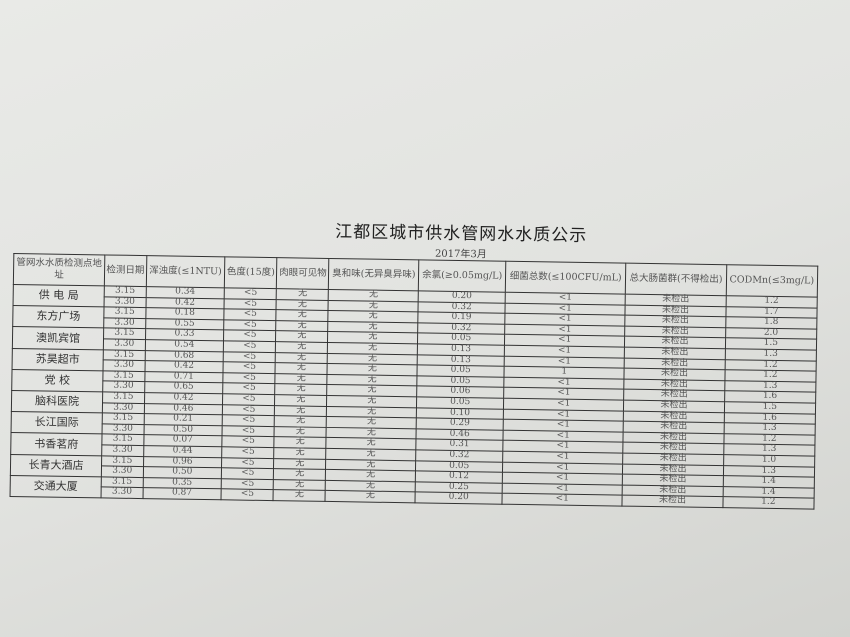 This screenshot has width=850, height=637. What do you see at coordinates (59, 296) in the screenshot?
I see `site-name: 供 电 局` at bounding box center [59, 296].